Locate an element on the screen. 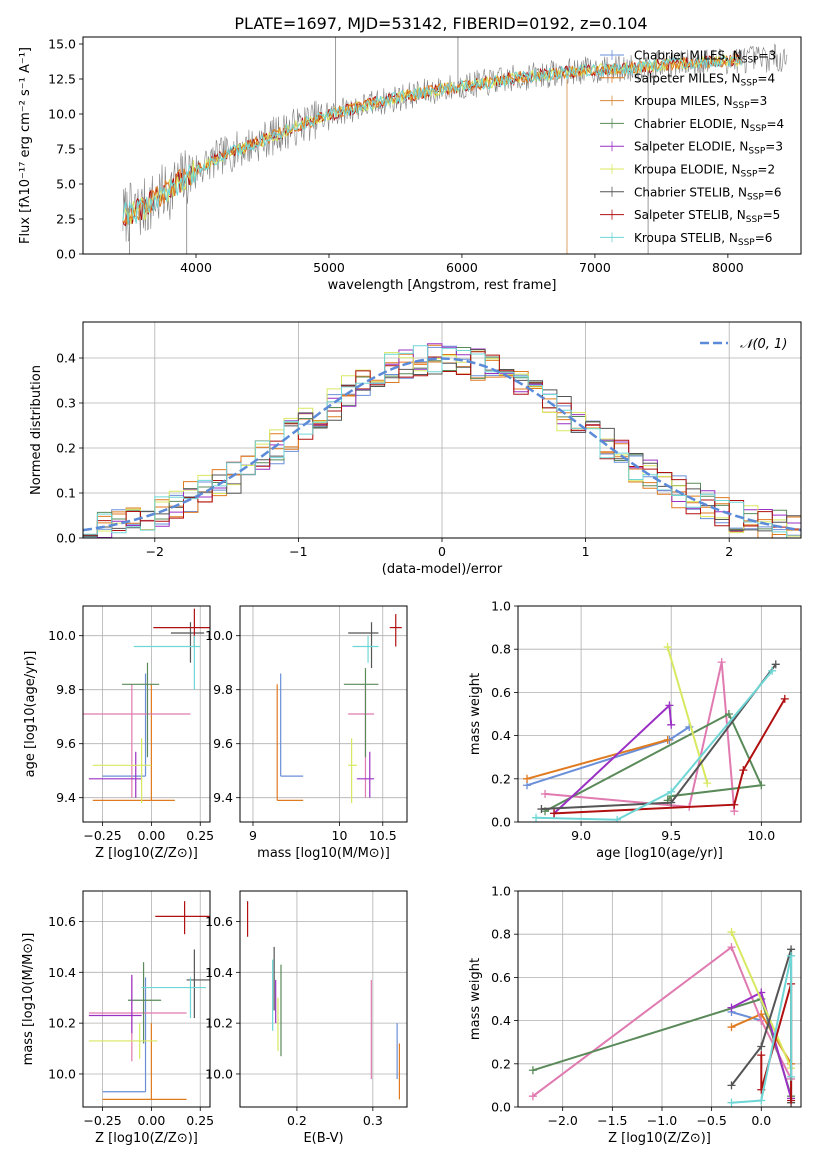  x-tick-label: 0.2 is located at coordinates (297, 1120).